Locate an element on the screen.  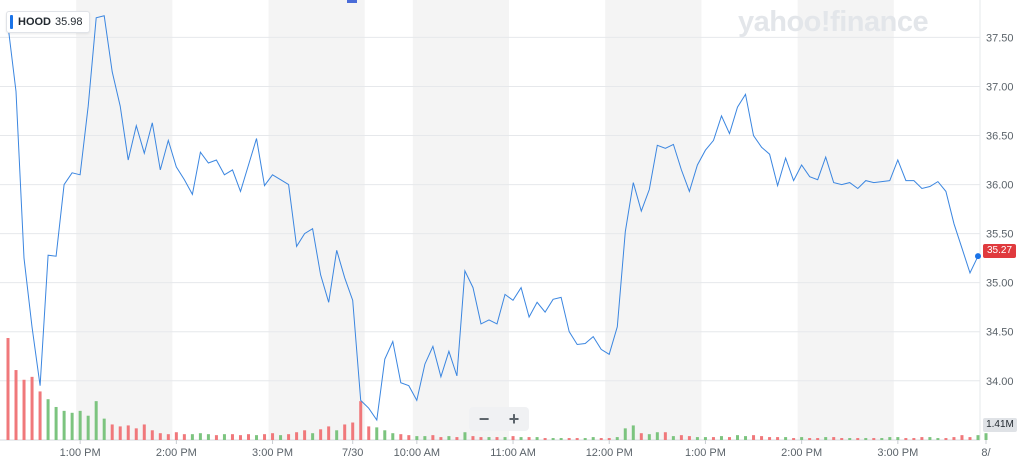
yahoo-finance-logo: yahoo!finance is located at coordinates (833, 22).